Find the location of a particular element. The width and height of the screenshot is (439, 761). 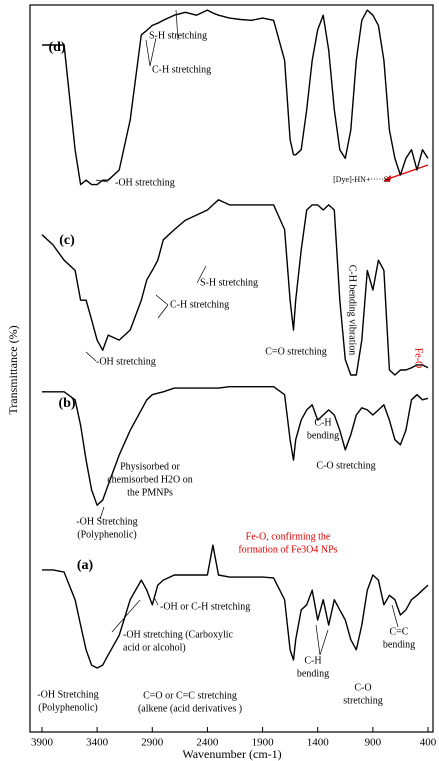

panel-label: (b) is located at coordinates (66, 403).